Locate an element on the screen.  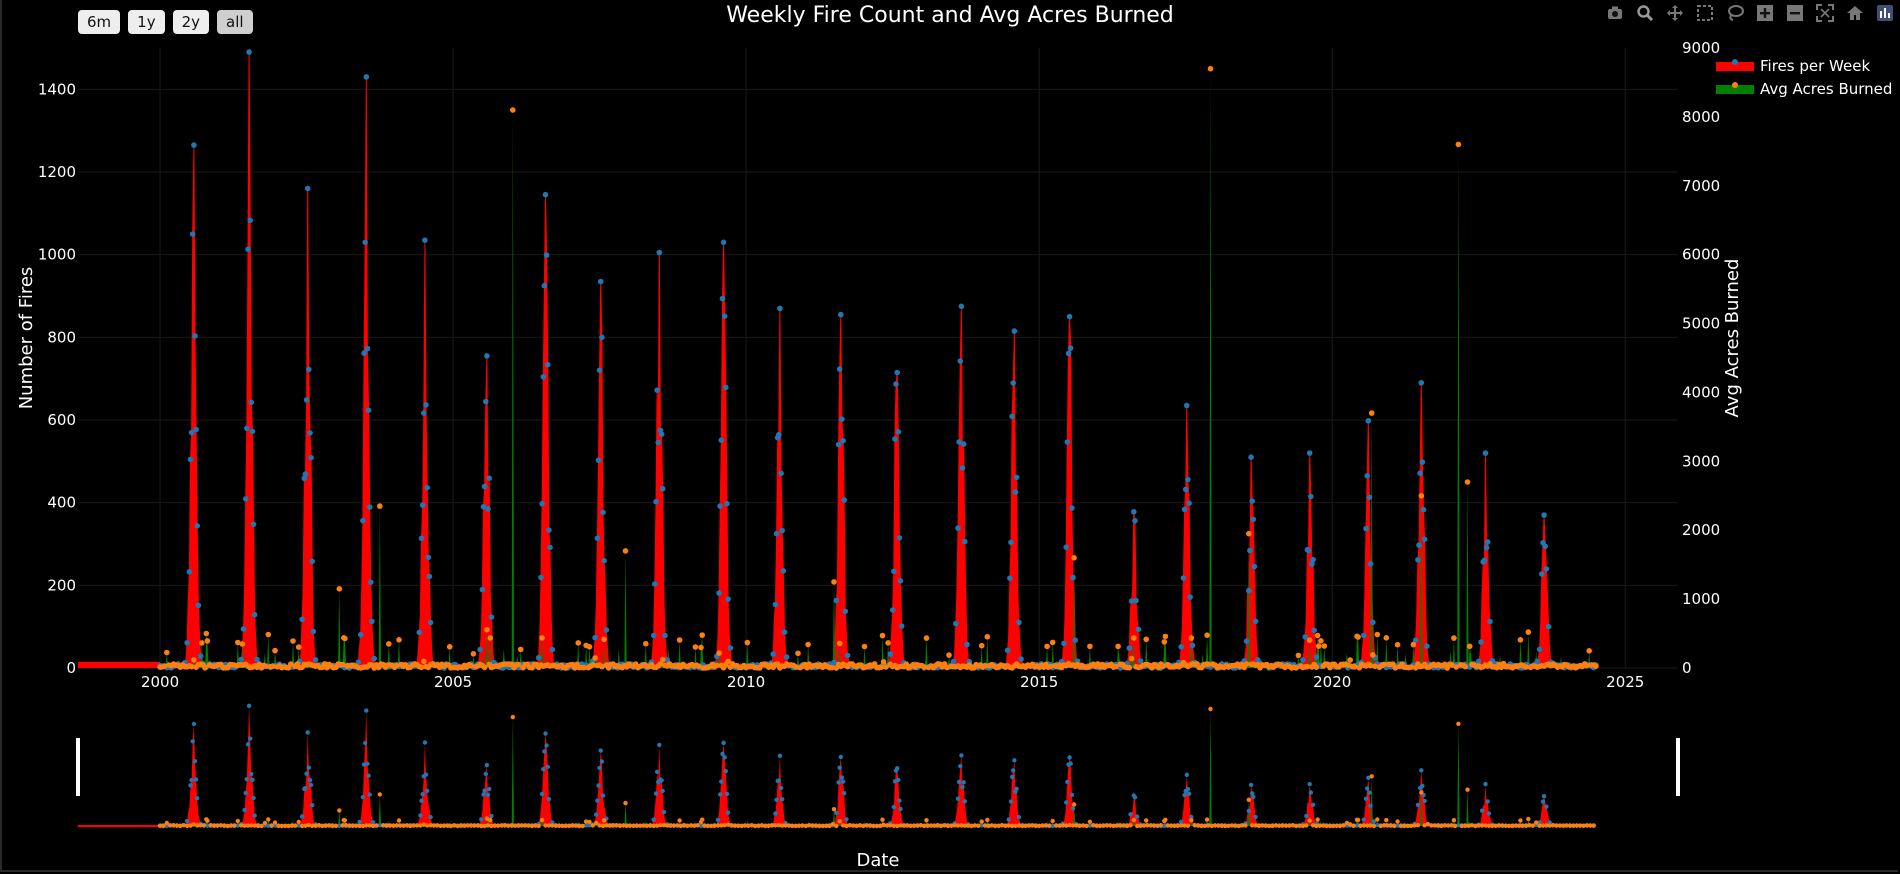
autoscale-icon is located at coordinates (1825, 13).